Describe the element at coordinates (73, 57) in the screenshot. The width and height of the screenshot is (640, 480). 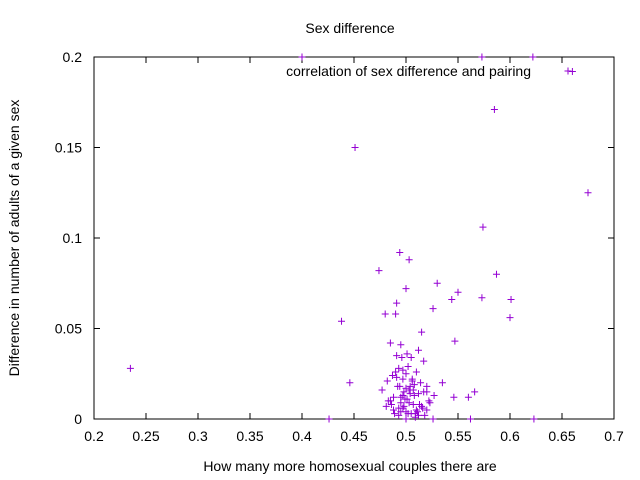
I see `y-tick-label: 0.2` at that location.